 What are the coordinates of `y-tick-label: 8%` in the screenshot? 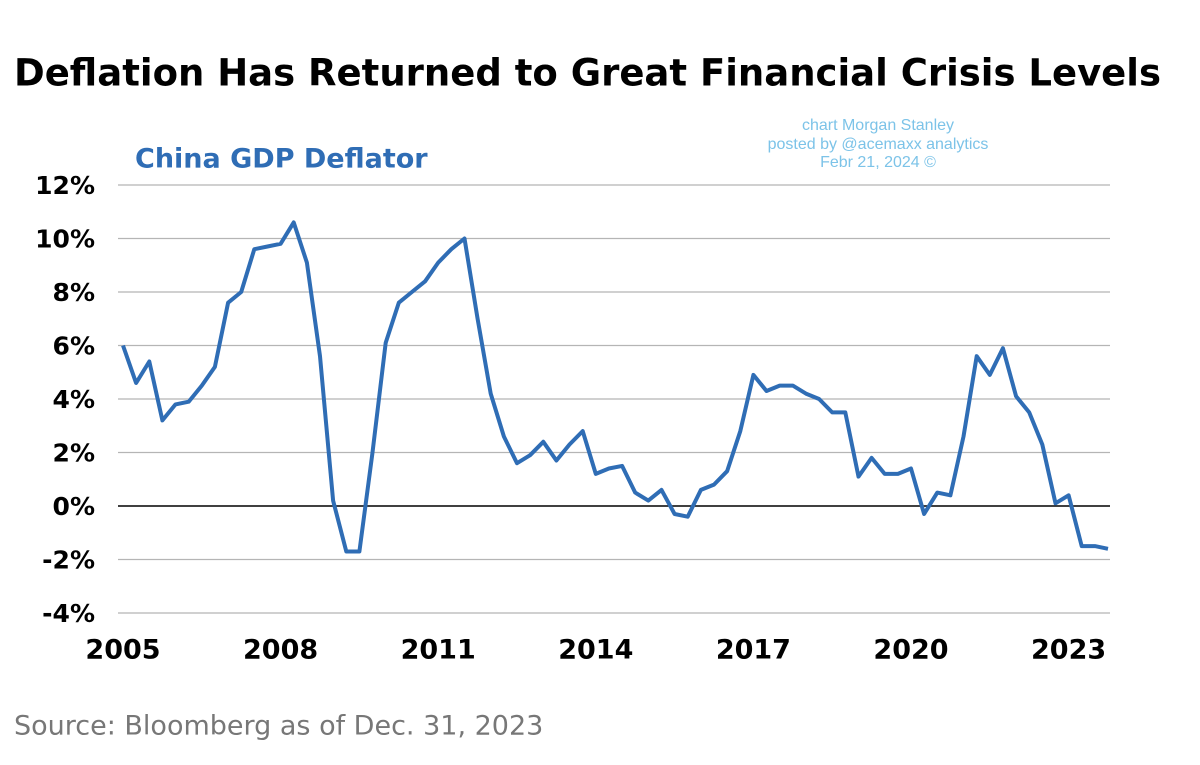 It's located at (74, 292).